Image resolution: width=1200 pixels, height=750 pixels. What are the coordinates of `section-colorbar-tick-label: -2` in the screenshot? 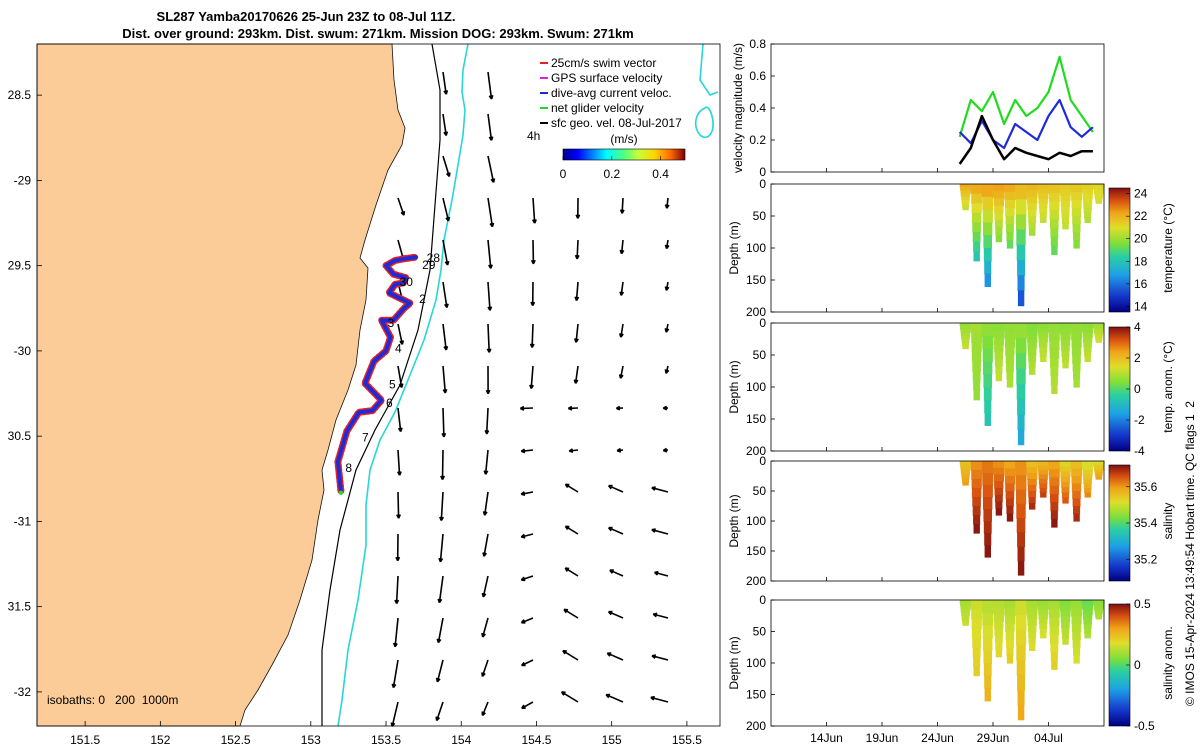 It's located at (1139, 420).